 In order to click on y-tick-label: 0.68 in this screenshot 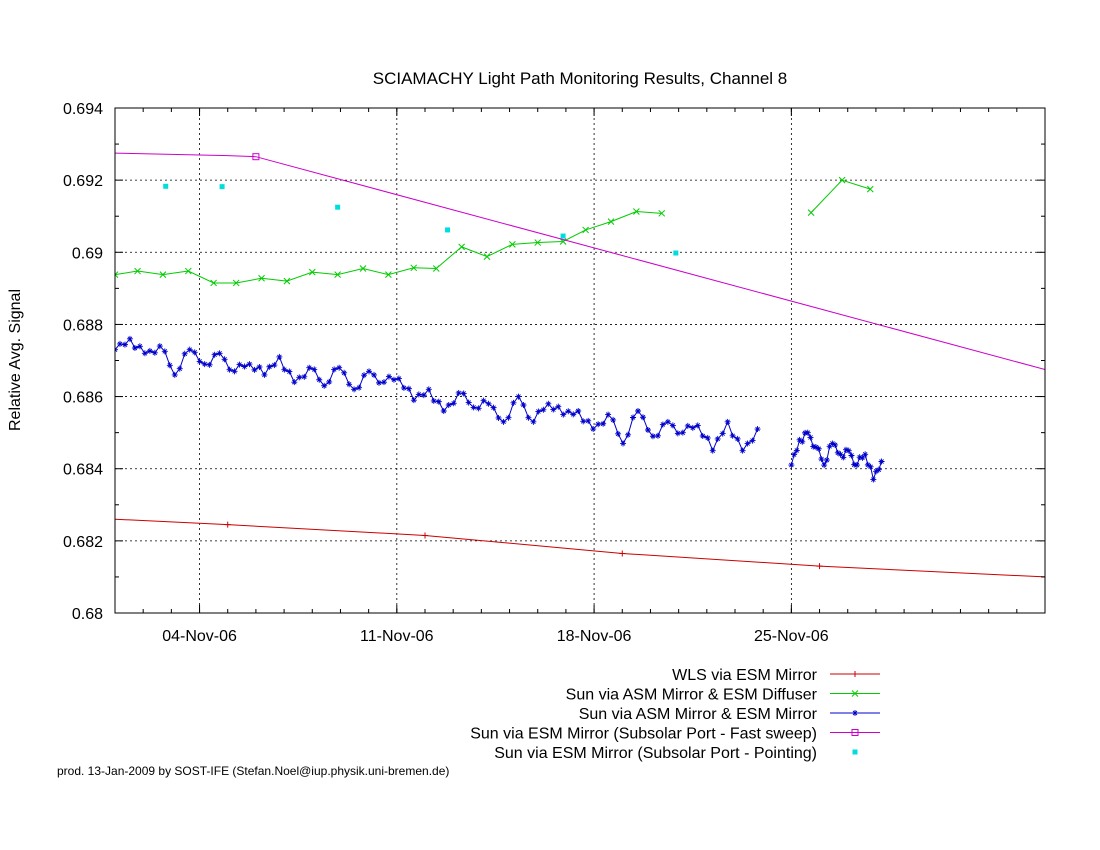, I will do `click(87, 614)`.